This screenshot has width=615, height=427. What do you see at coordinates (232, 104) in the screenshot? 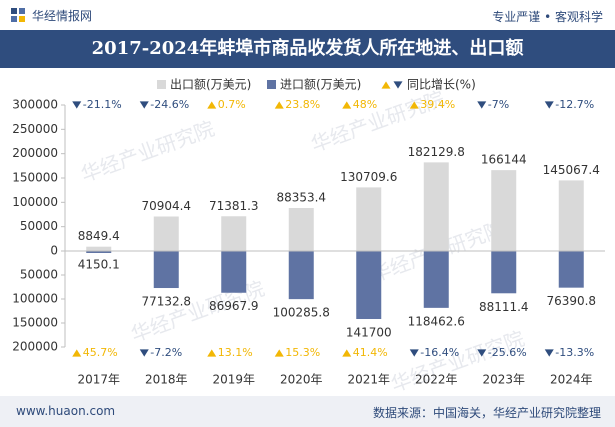
I see `export-growth-label: 0.7%` at bounding box center [232, 104].